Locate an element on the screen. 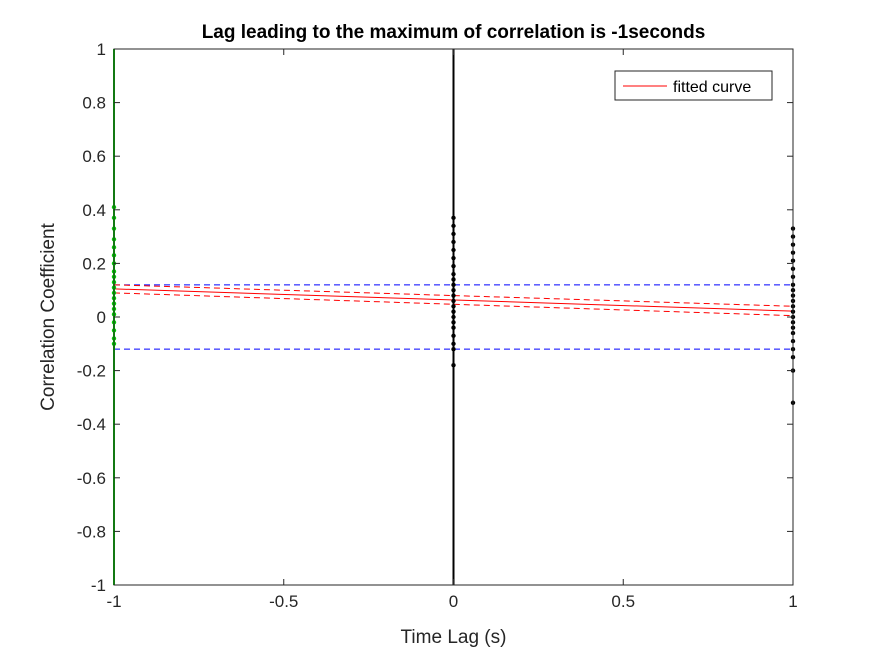 The image size is (875, 656). x-tick-label: 0.5 is located at coordinates (623, 601).